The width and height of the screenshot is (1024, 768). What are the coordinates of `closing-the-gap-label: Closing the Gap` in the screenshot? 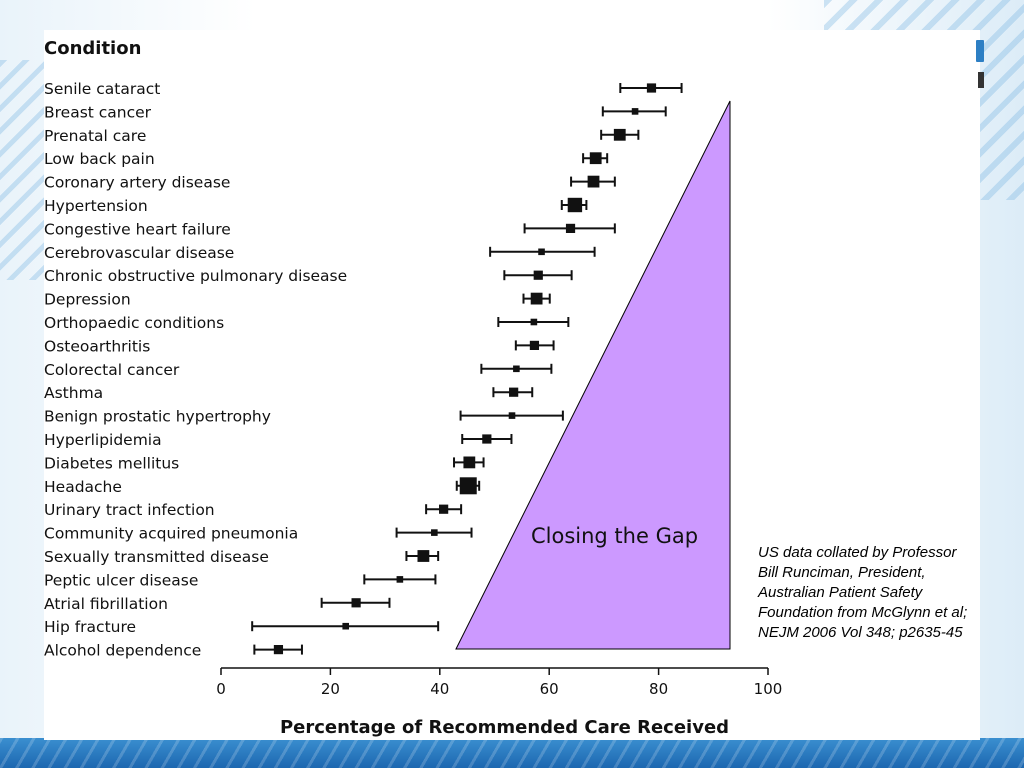 It's located at (614, 536).